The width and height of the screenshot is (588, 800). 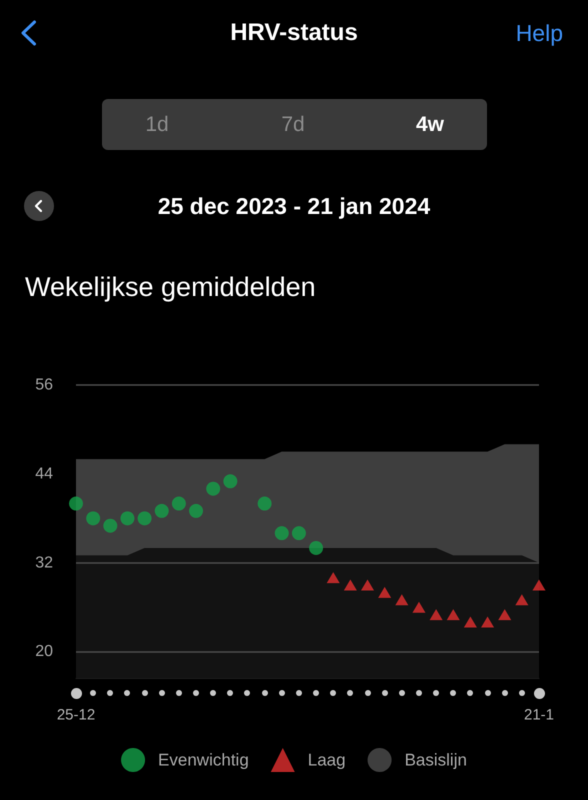 I want to click on text: 4w, so click(x=430, y=125).